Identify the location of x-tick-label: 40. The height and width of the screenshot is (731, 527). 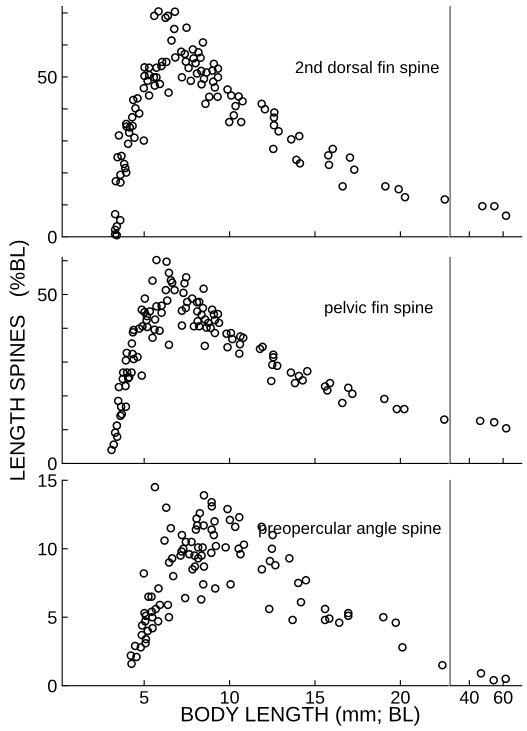
(469, 697).